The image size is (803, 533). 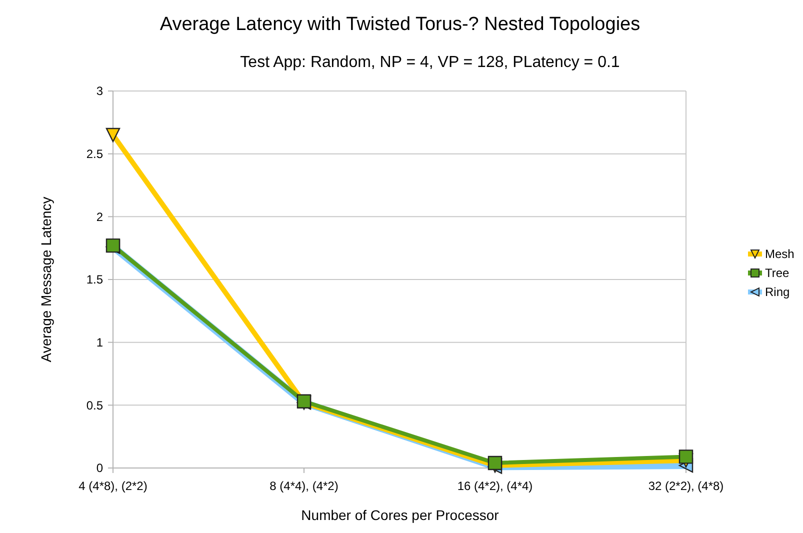 I want to click on y-tick-label: 0.5, so click(x=95, y=405).